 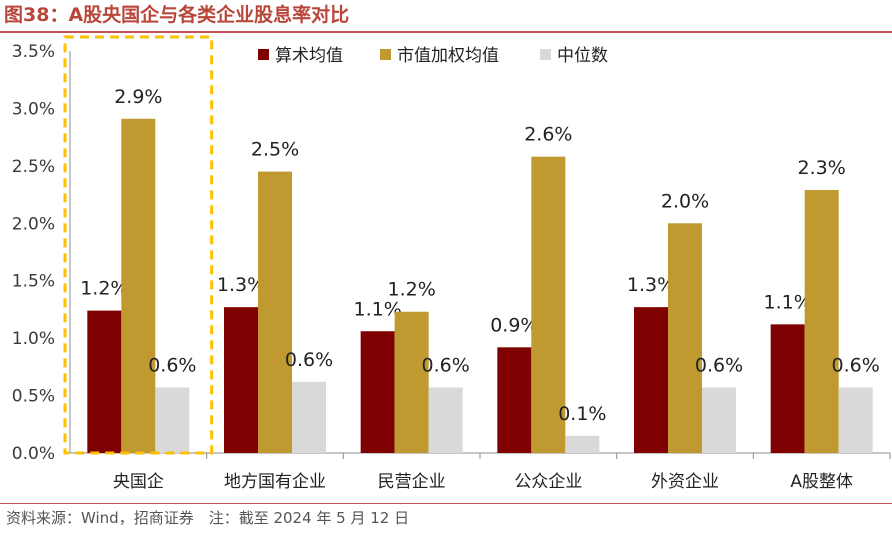 I want to click on y-tick-label: 2.5%, so click(x=33, y=167).